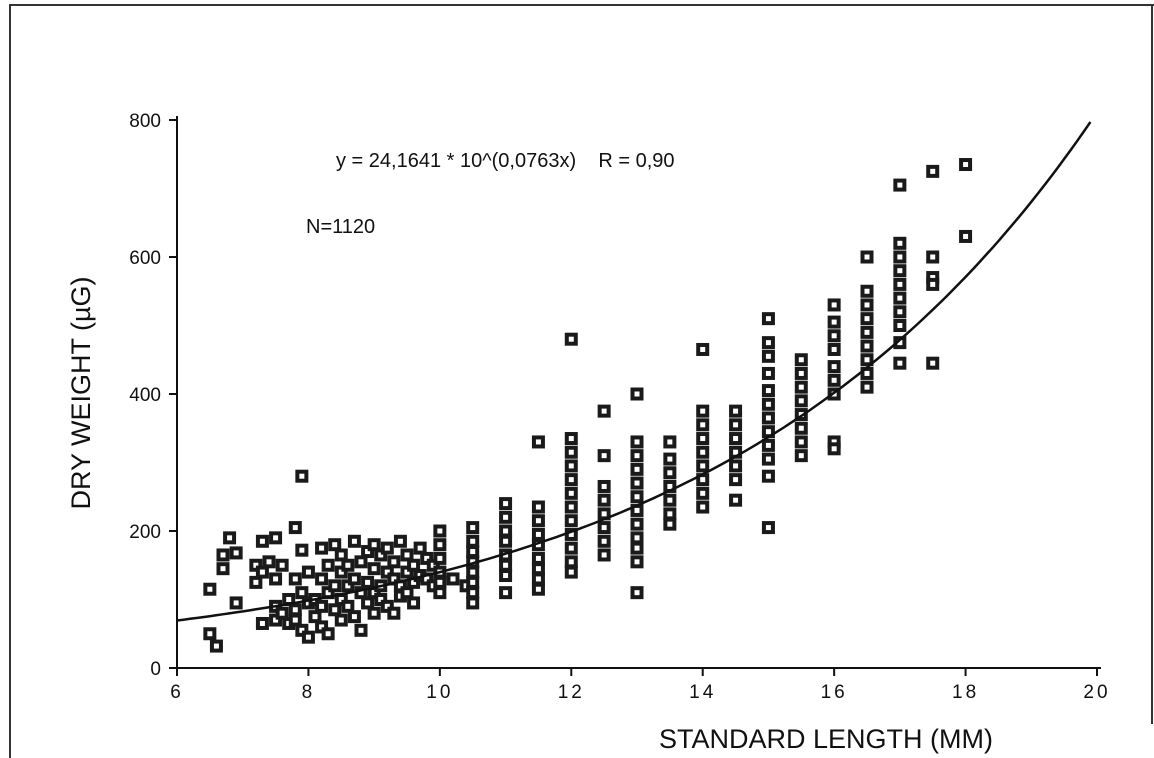 This screenshot has height=758, width=1154. I want to click on y-tick-label: 600, so click(145, 258).